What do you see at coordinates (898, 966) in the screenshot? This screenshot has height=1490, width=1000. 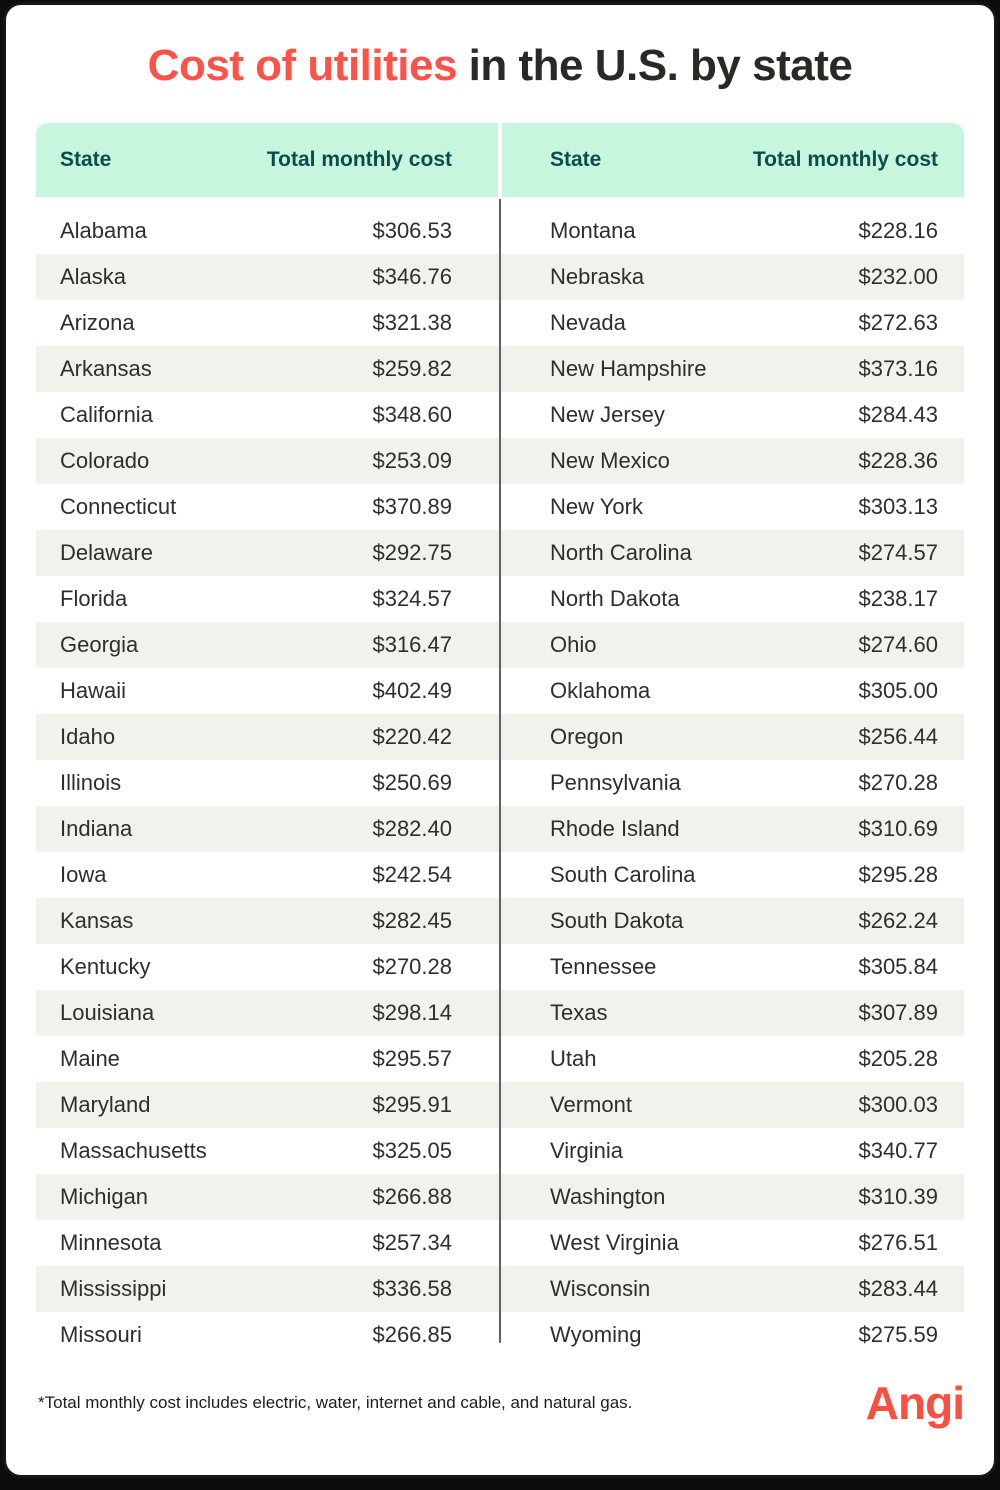 I see `state-cost: $305.84` at bounding box center [898, 966].